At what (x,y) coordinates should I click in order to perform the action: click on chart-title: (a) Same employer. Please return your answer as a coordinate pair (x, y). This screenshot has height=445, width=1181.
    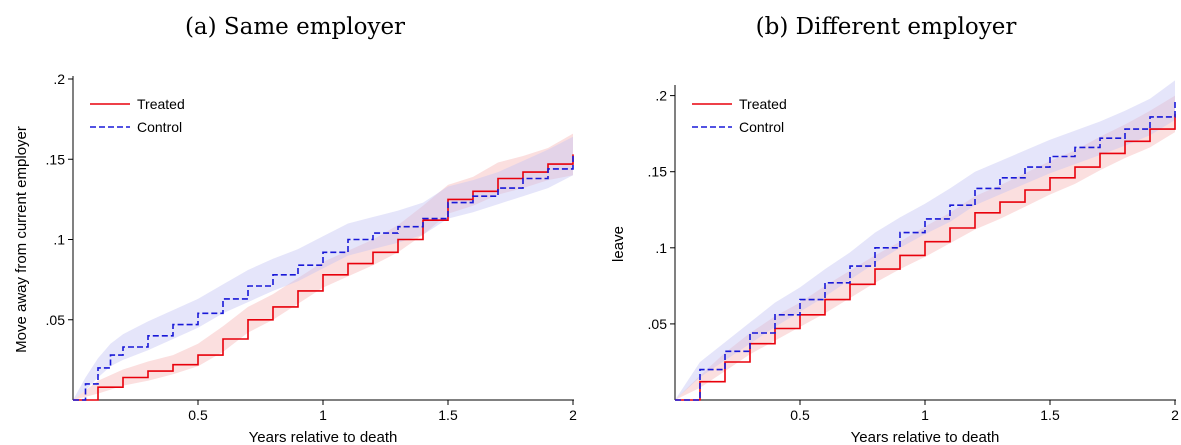
    Looking at the image, I should click on (295, 27).